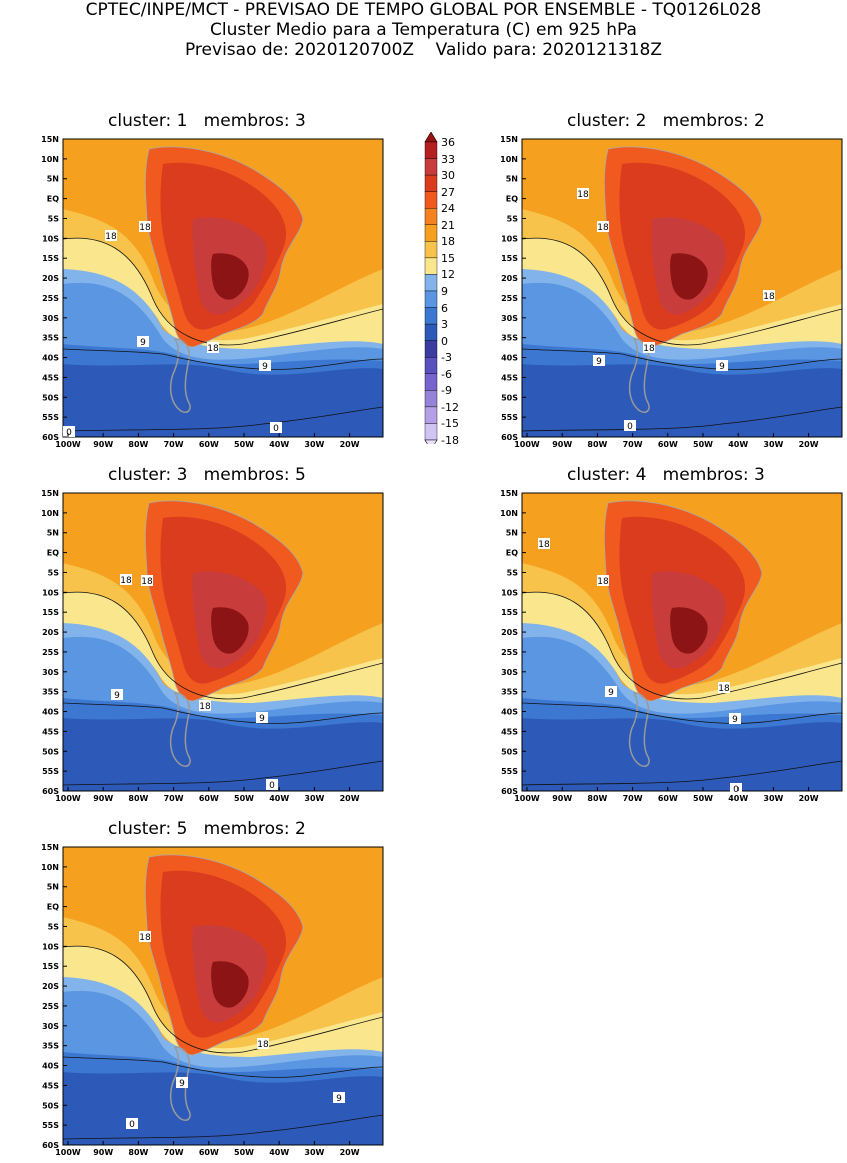 The height and width of the screenshot is (1163, 847). Describe the element at coordinates (448, 225) in the screenshot. I see `colorbar-label: 21` at that location.